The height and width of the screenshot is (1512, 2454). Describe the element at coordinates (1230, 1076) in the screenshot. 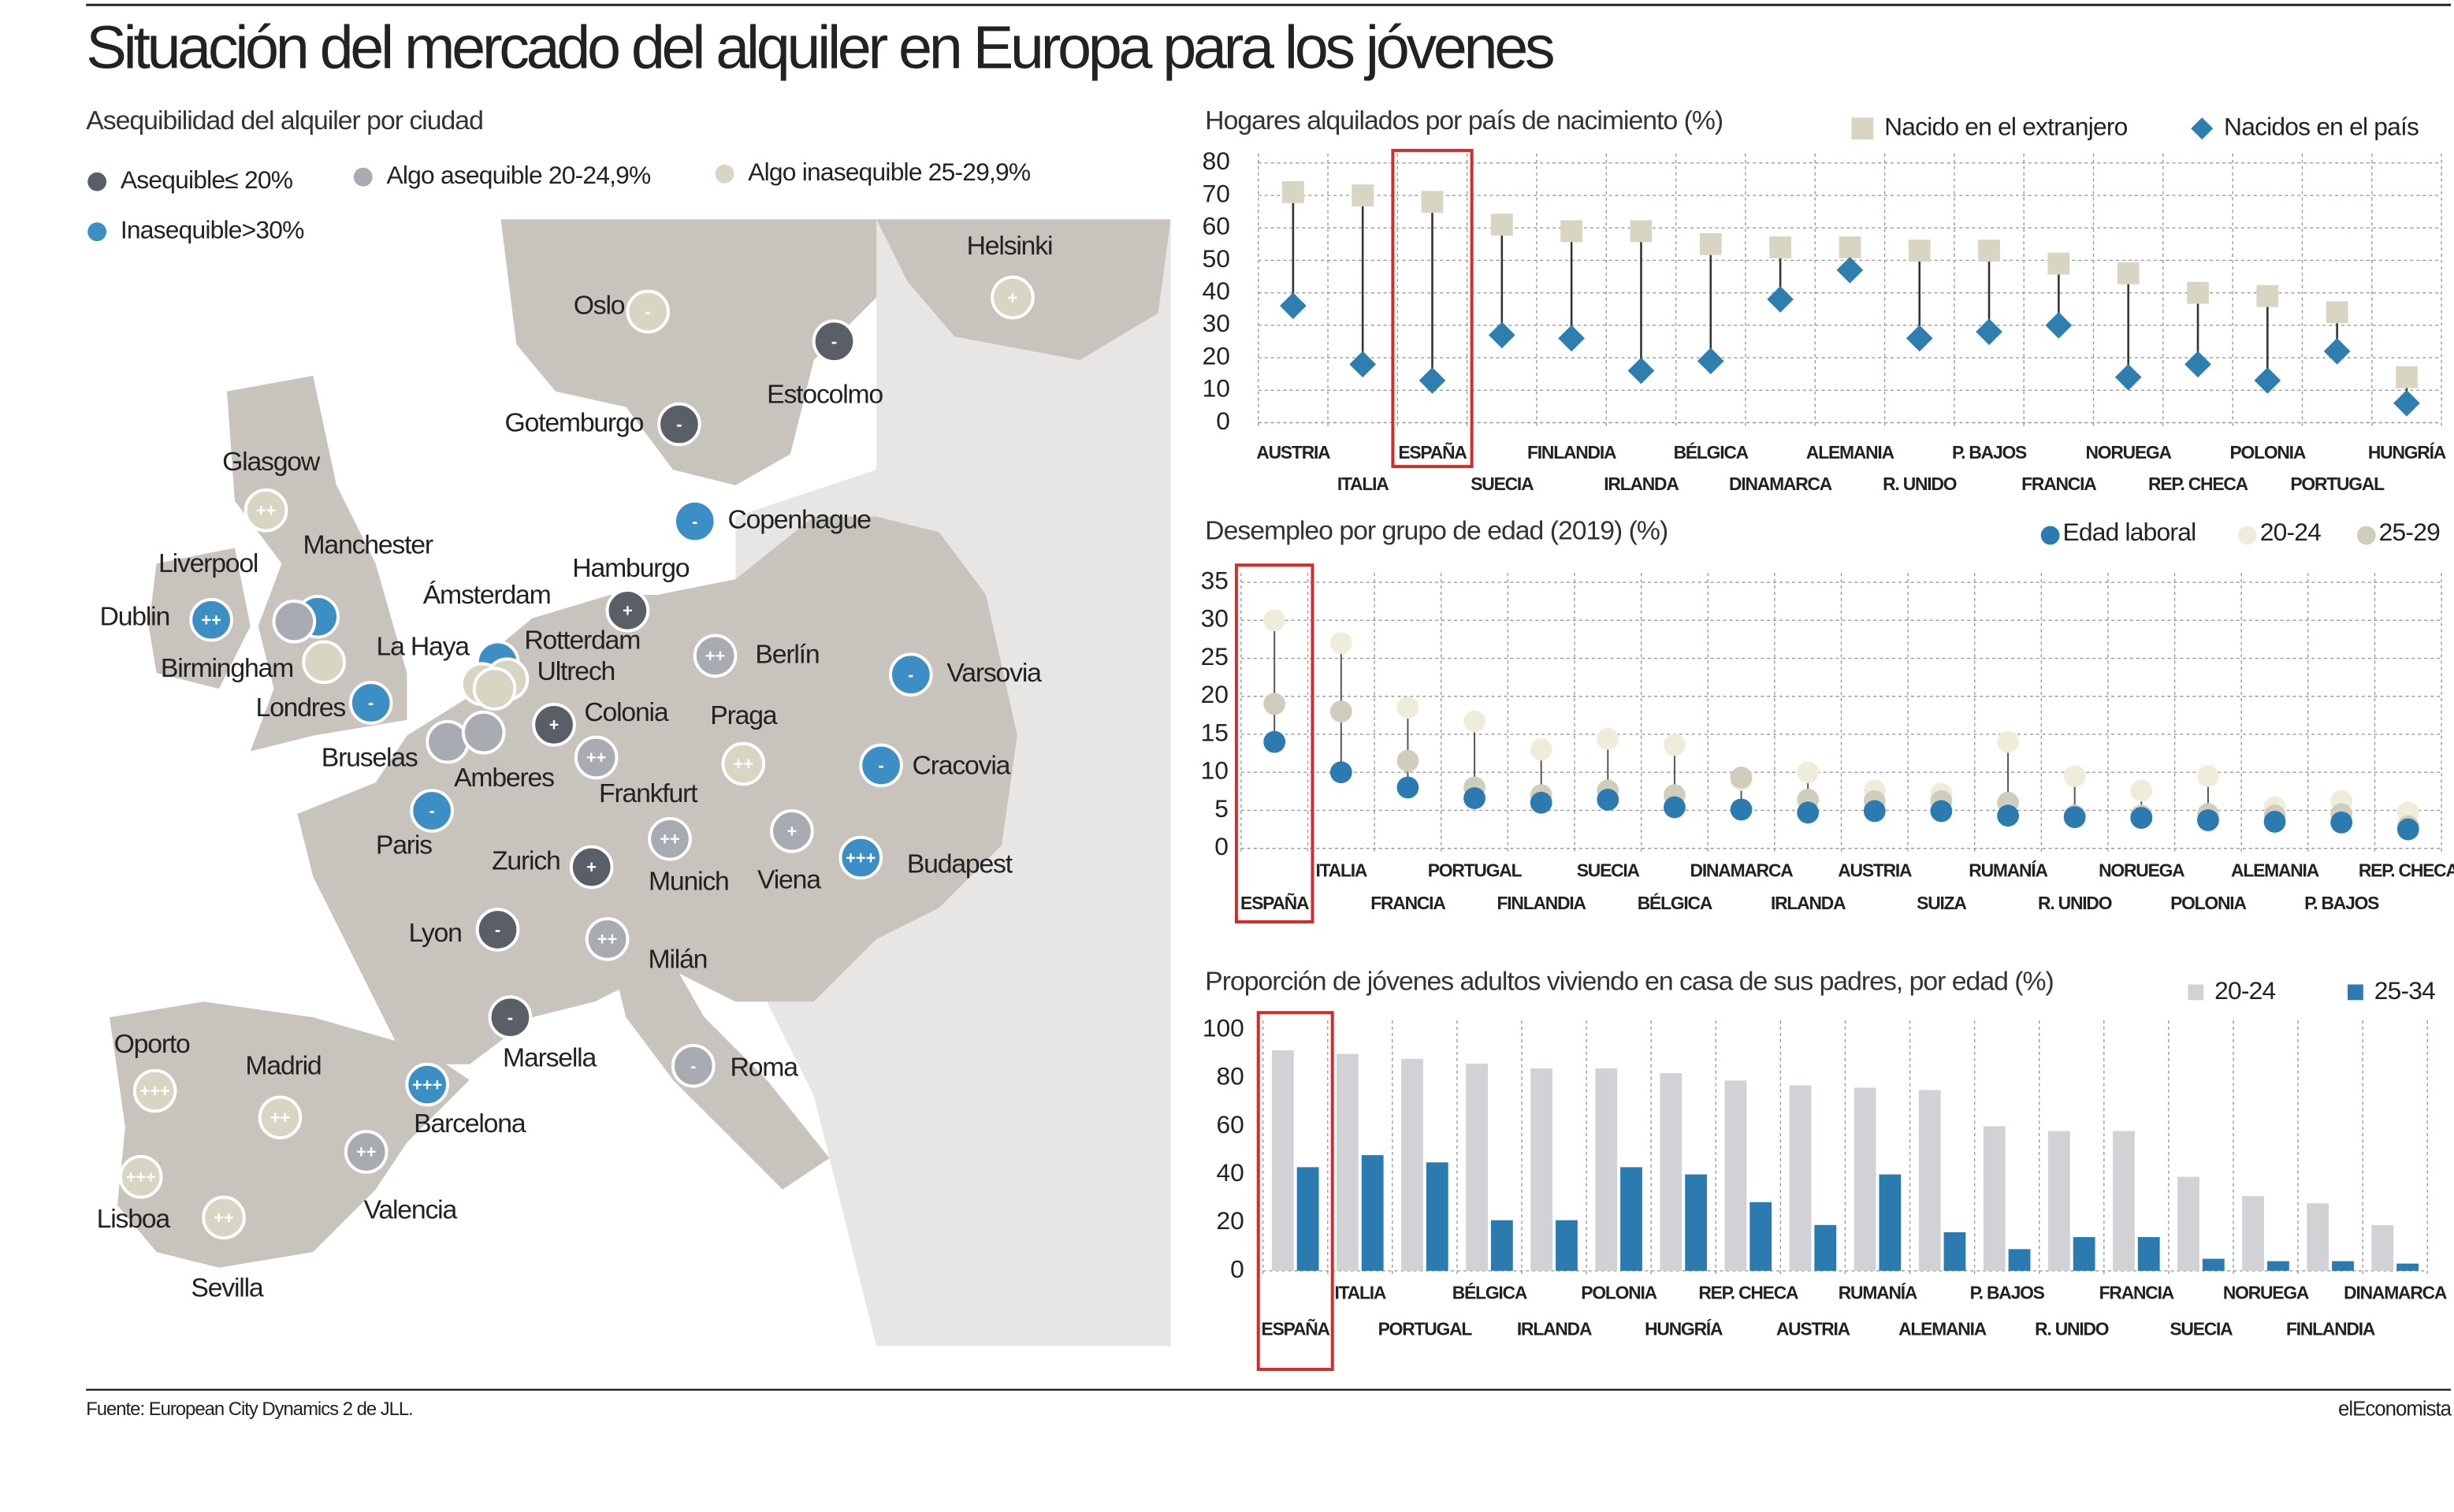

I see `y-tick-label: 80` at that location.